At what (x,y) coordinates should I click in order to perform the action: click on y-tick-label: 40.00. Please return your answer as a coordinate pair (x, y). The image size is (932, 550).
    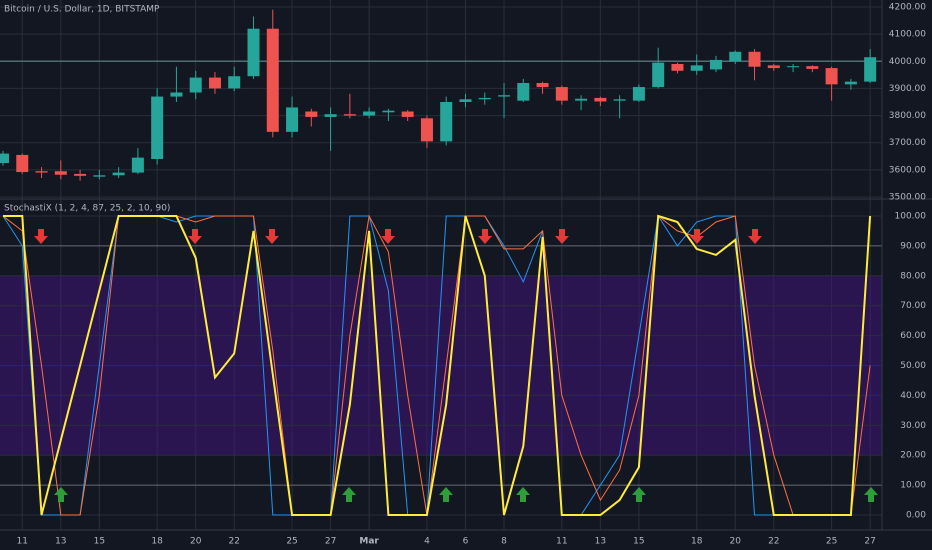
    Looking at the image, I should click on (913, 396).